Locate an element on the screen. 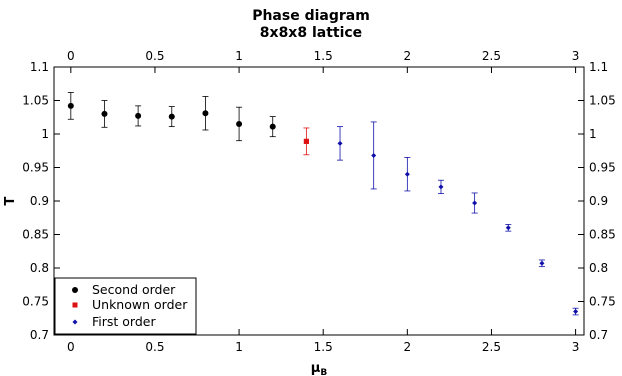 This screenshot has height=376, width=622. y-tick-label-right-1-1: 1.1 is located at coordinates (598, 67).